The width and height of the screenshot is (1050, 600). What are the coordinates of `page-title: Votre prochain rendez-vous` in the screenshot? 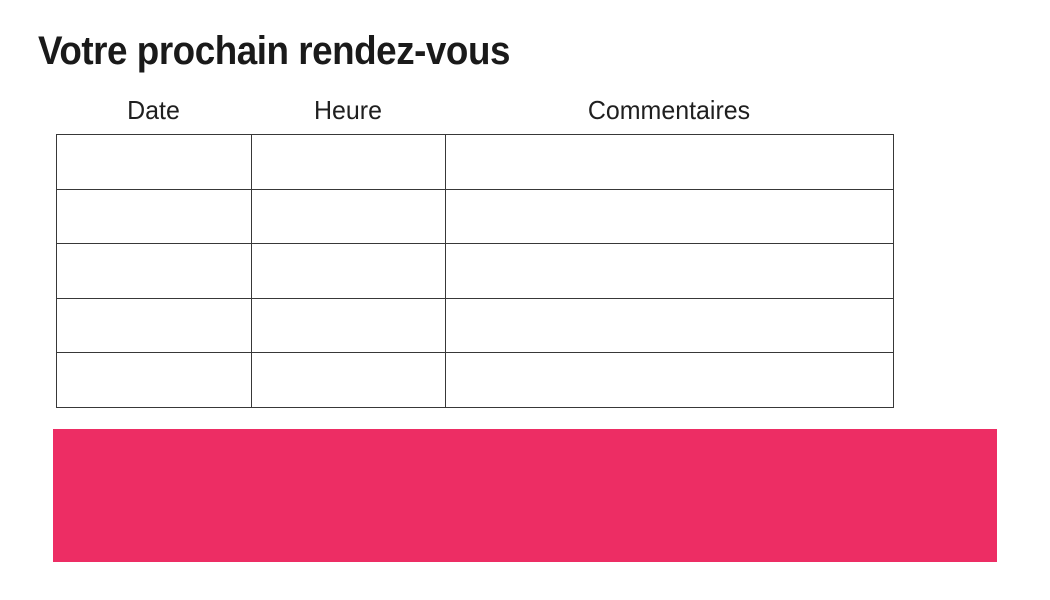 It's located at (274, 51).